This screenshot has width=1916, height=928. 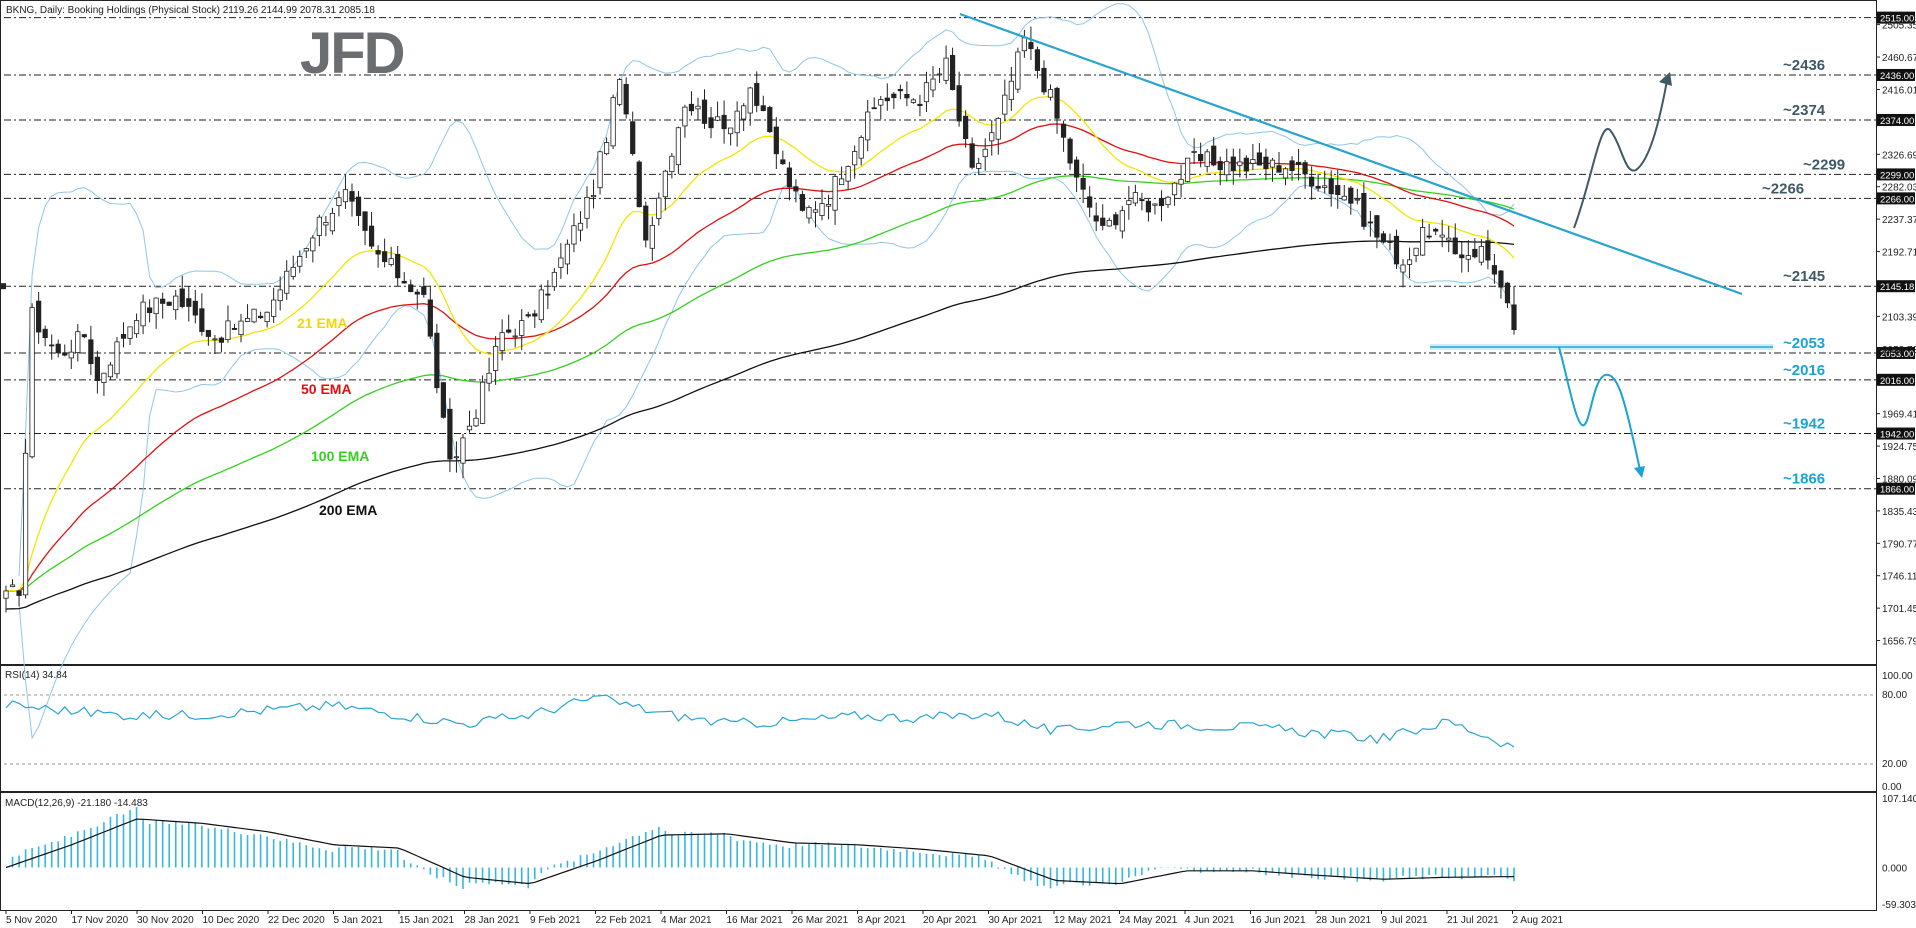 I want to click on x-tick-label: 26 Mar 2021, so click(x=820, y=920).